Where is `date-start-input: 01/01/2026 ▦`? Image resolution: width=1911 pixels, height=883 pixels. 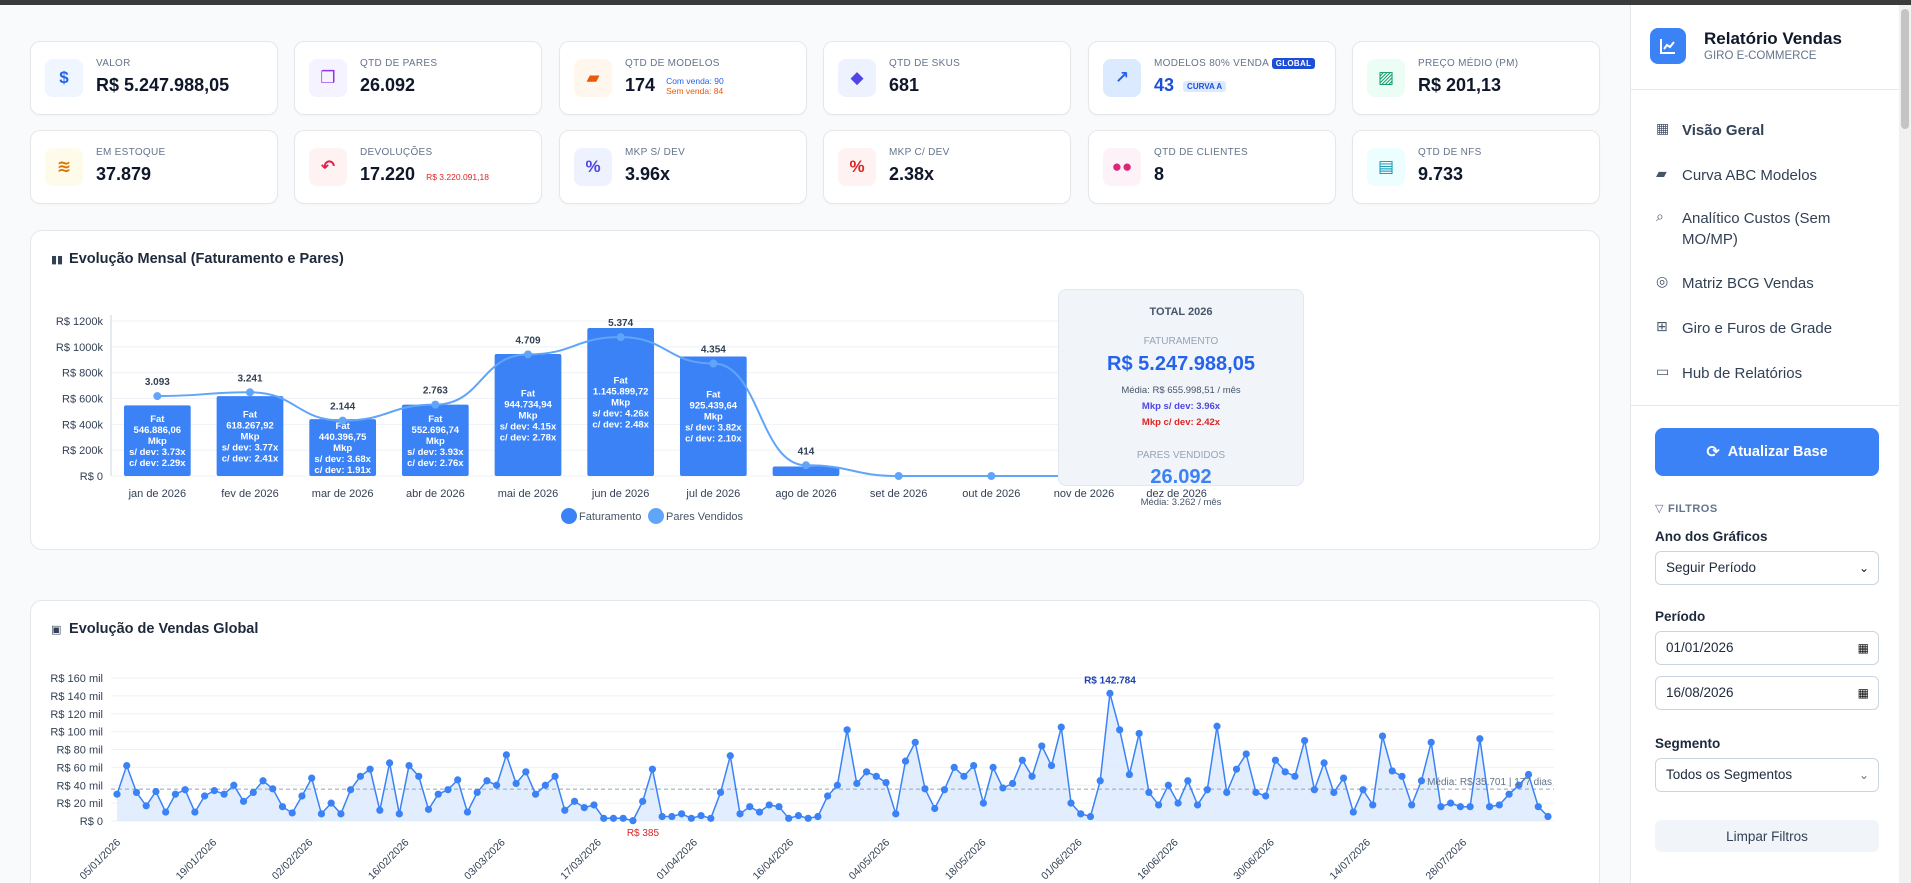 date-start-input: 01/01/2026 ▦ is located at coordinates (1767, 648).